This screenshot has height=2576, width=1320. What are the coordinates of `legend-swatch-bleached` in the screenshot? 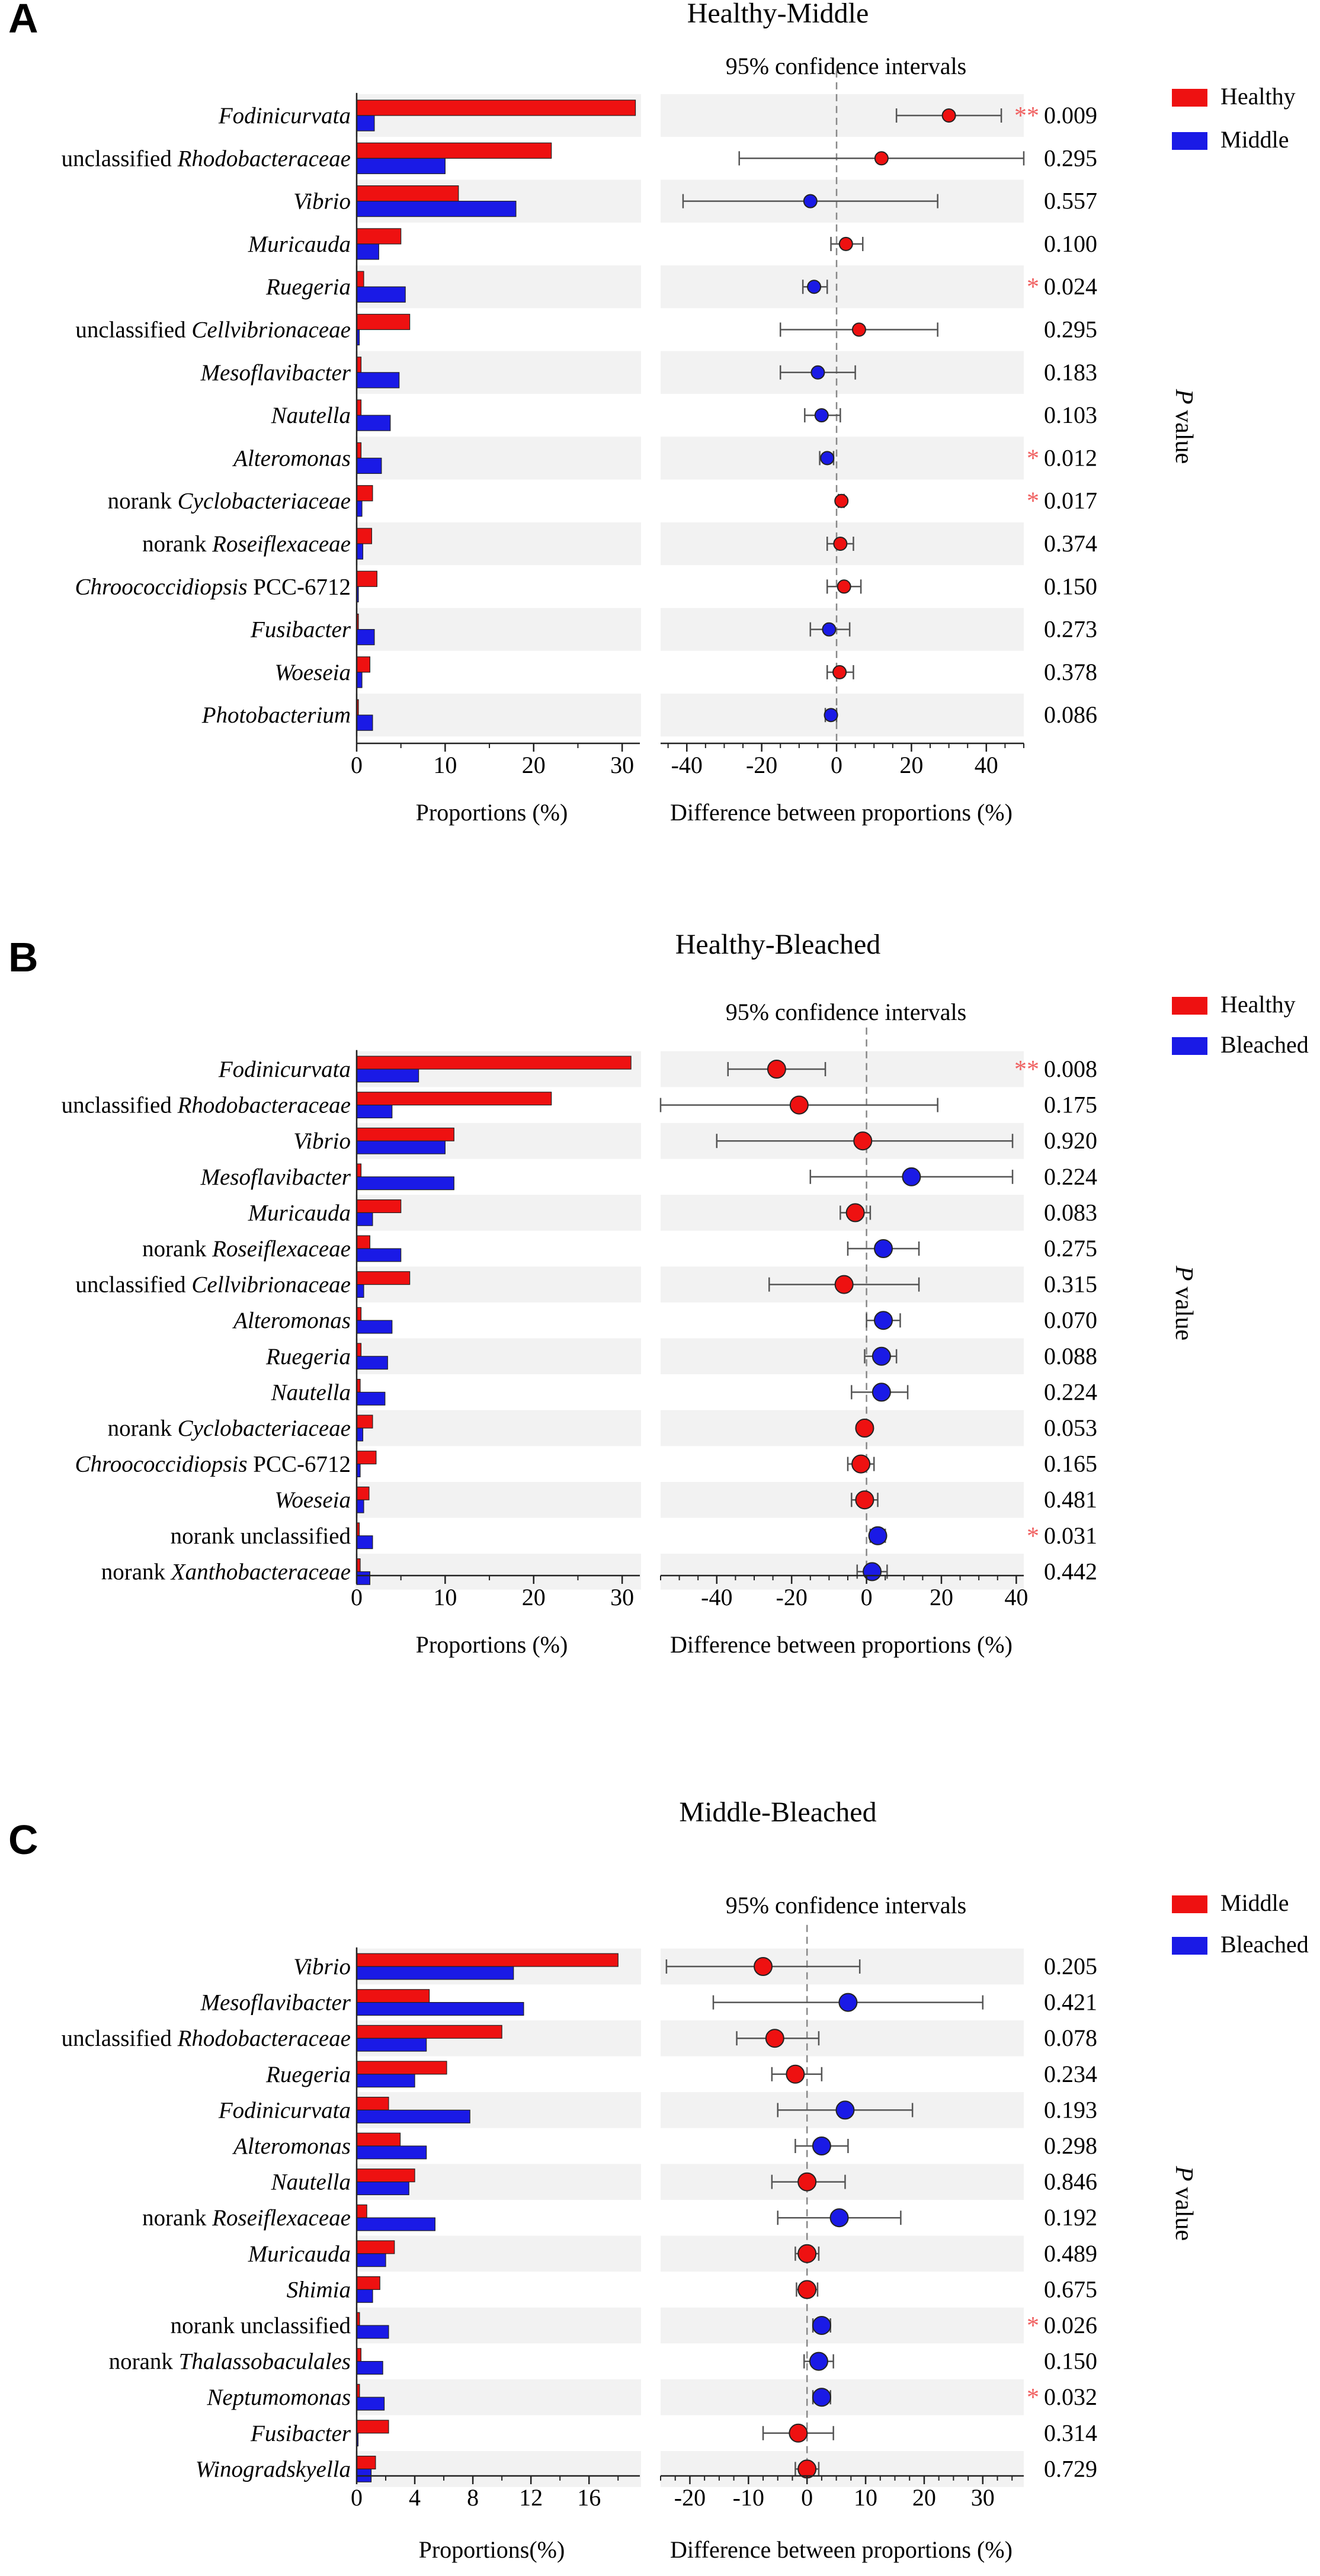 It's located at (1189, 1046).